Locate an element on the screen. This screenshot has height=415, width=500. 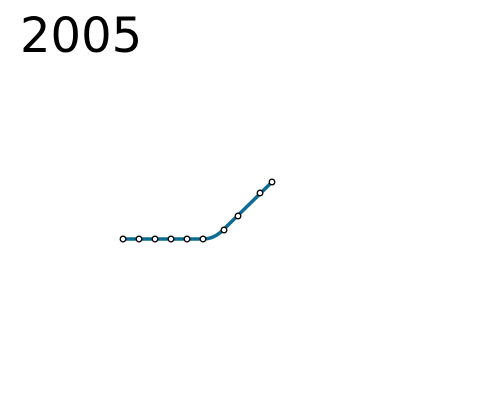
stations is located at coordinates (197, 210).